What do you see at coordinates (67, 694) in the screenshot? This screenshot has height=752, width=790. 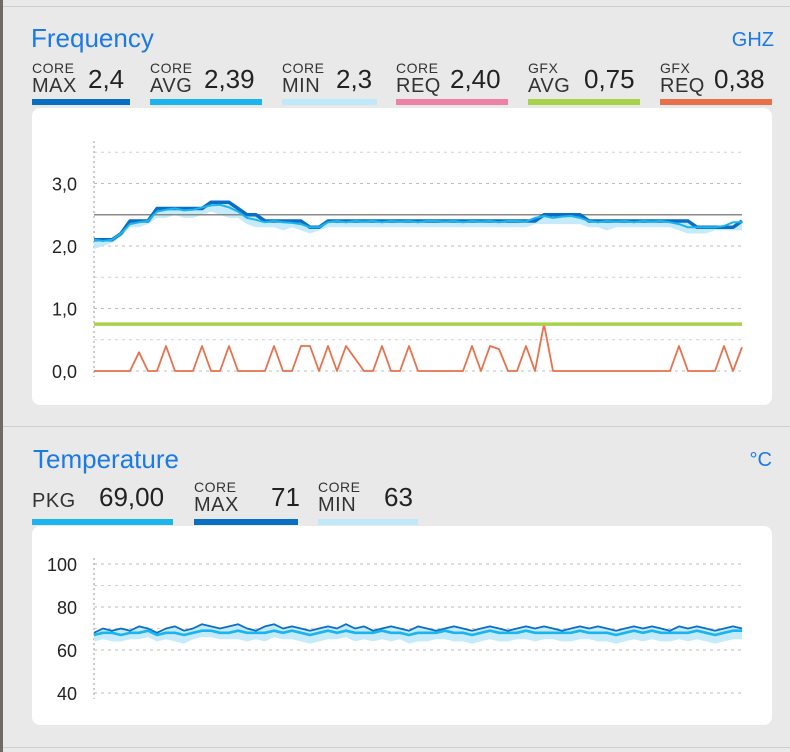 I see `y-tick-label: 40` at bounding box center [67, 694].